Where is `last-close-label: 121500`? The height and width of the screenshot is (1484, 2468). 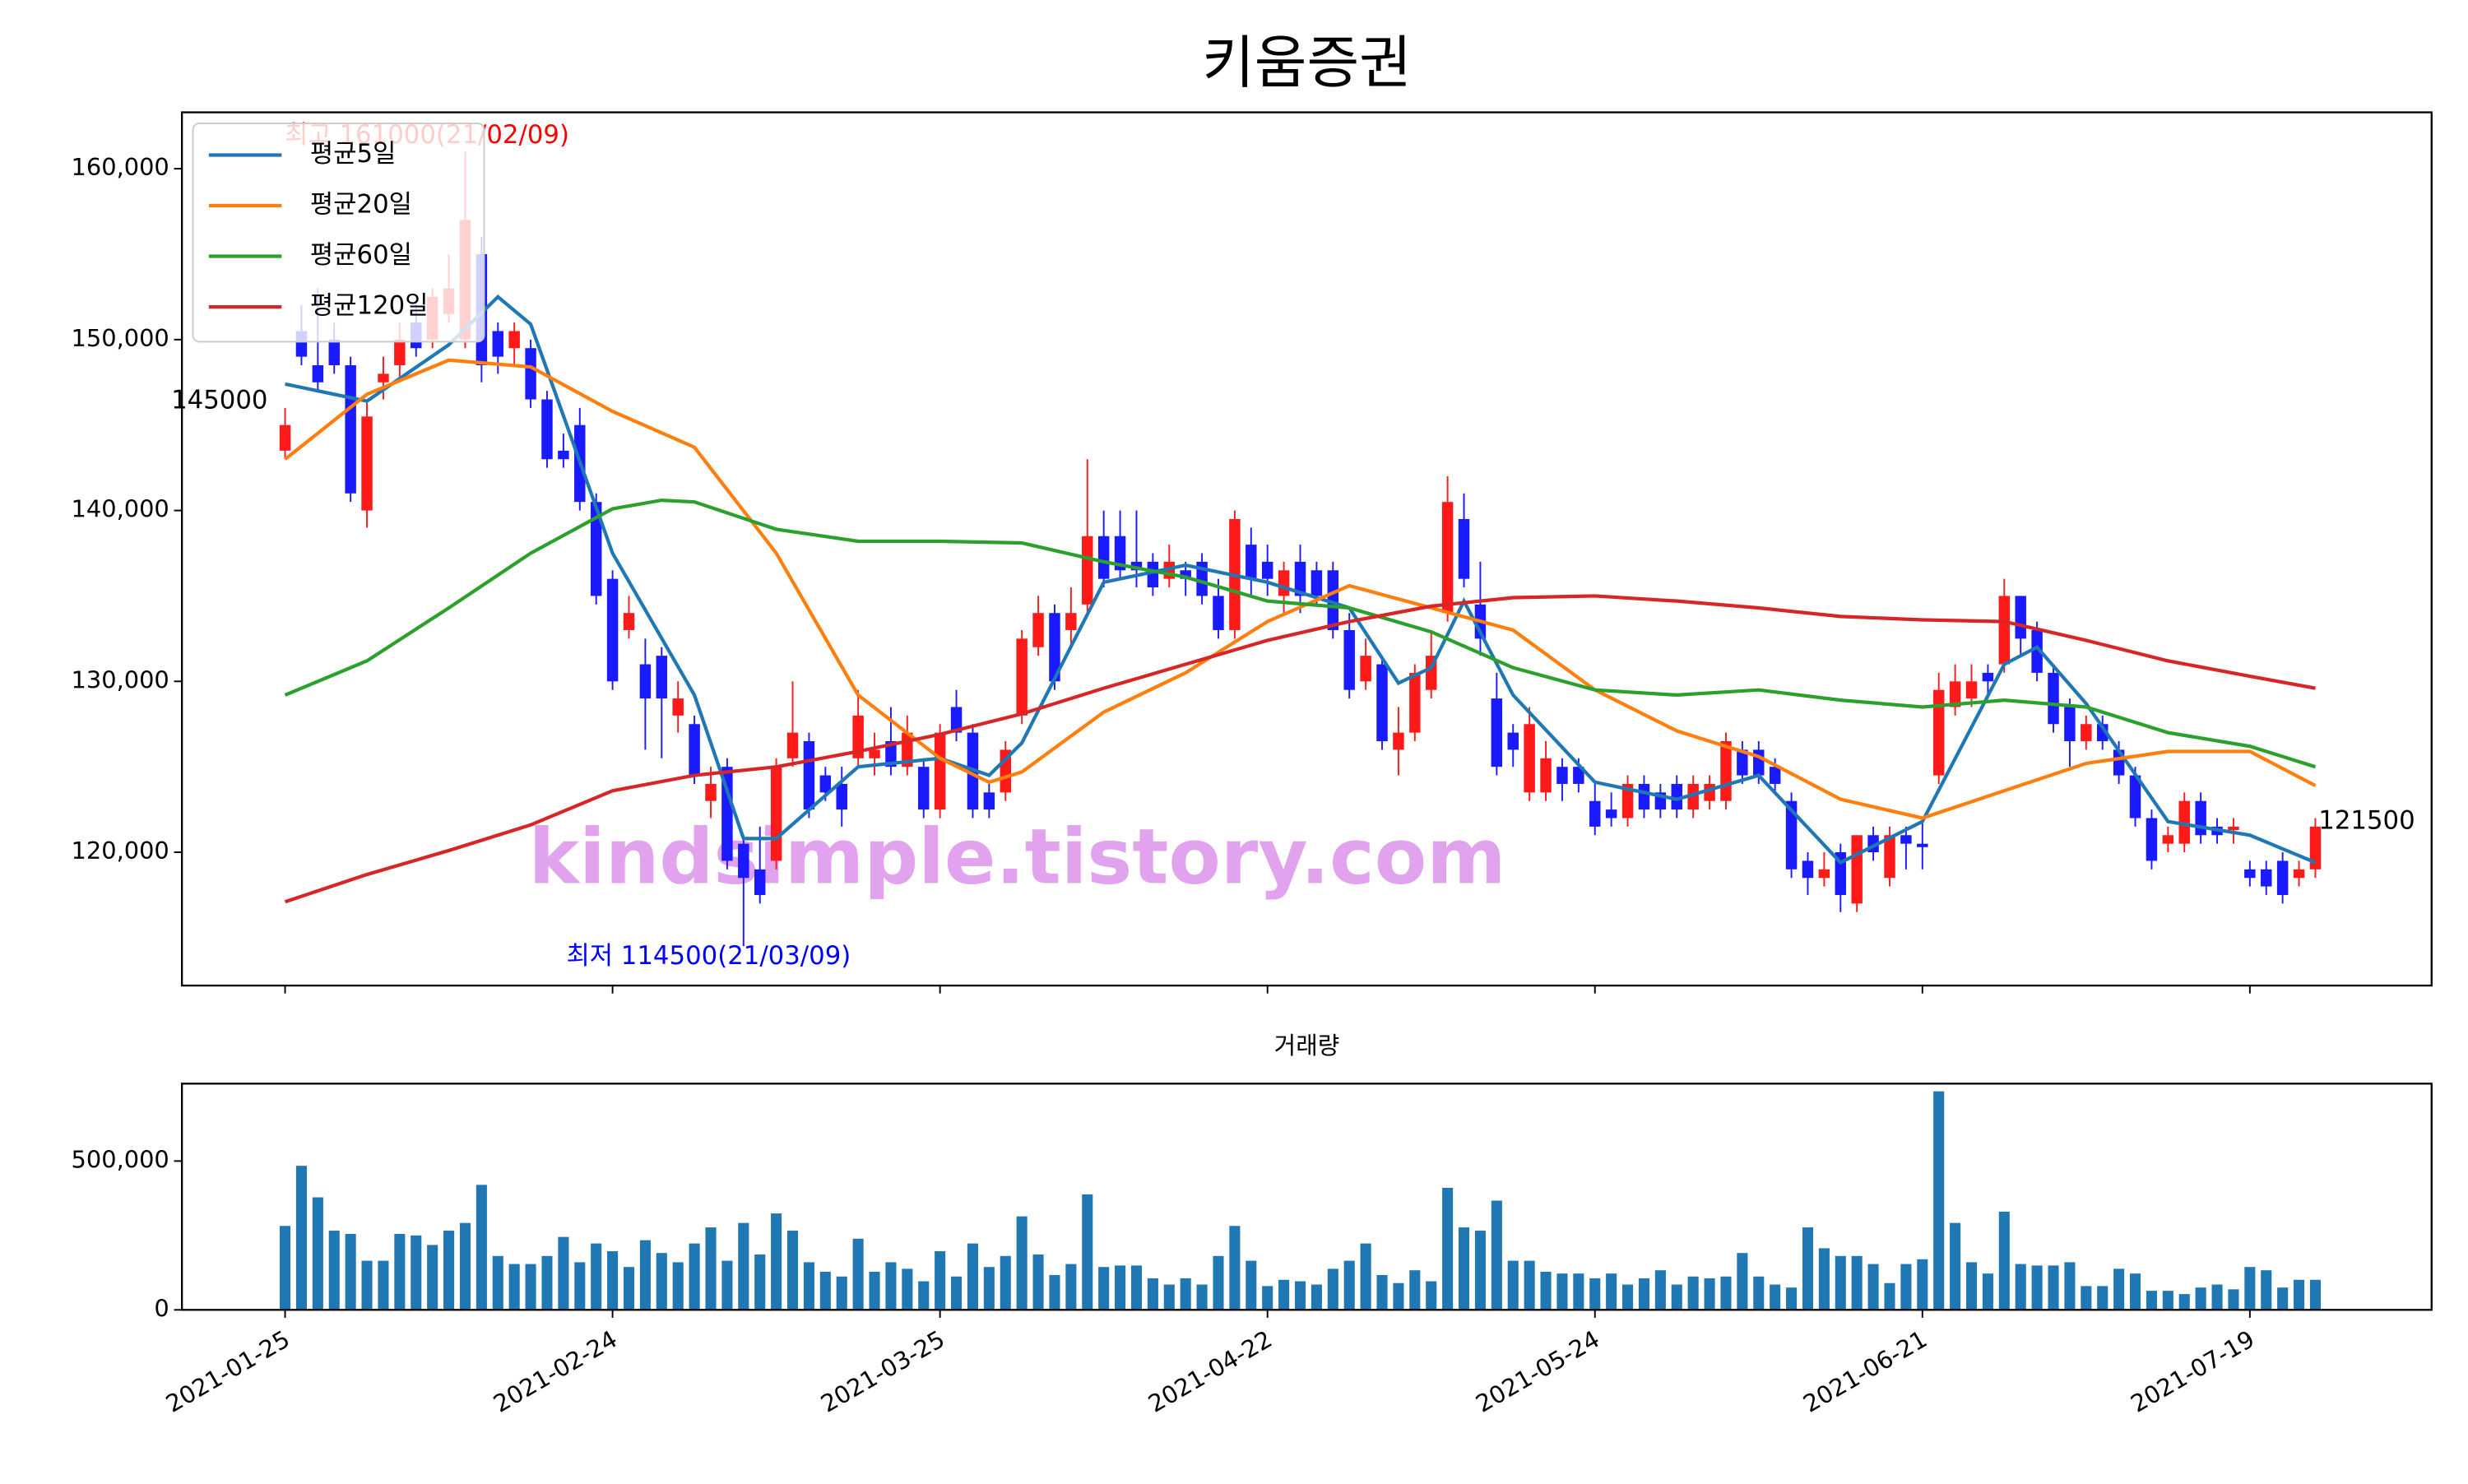 last-close-label: 121500 is located at coordinates (2366, 821).